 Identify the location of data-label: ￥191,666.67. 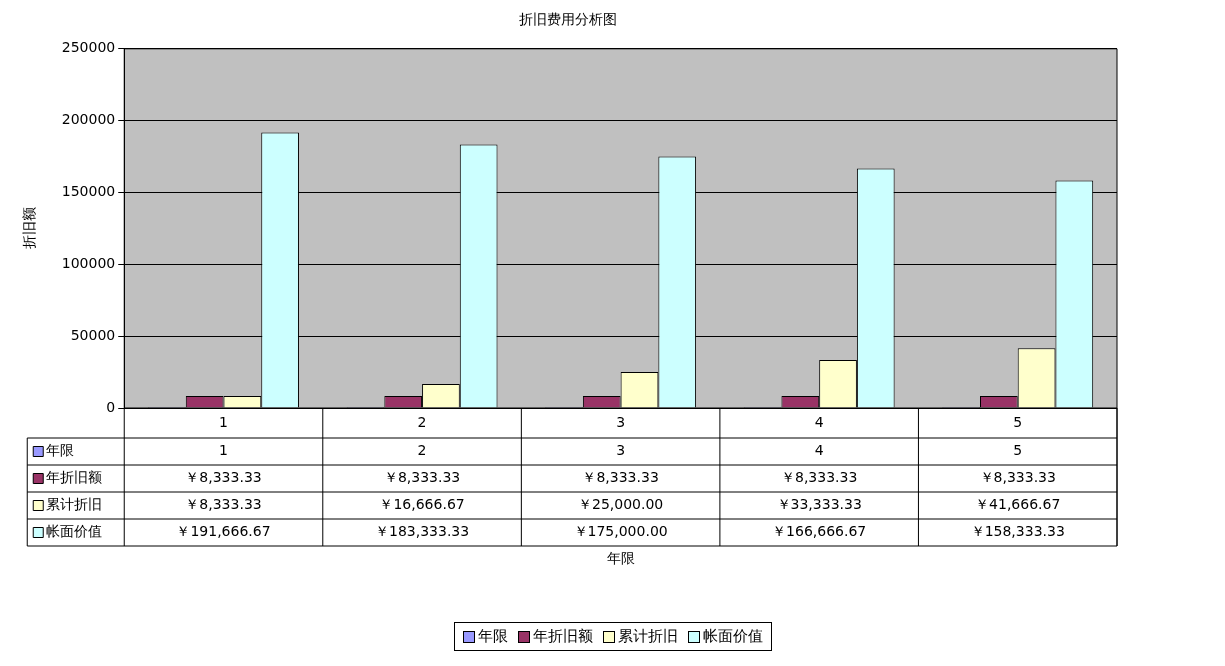
(223, 531).